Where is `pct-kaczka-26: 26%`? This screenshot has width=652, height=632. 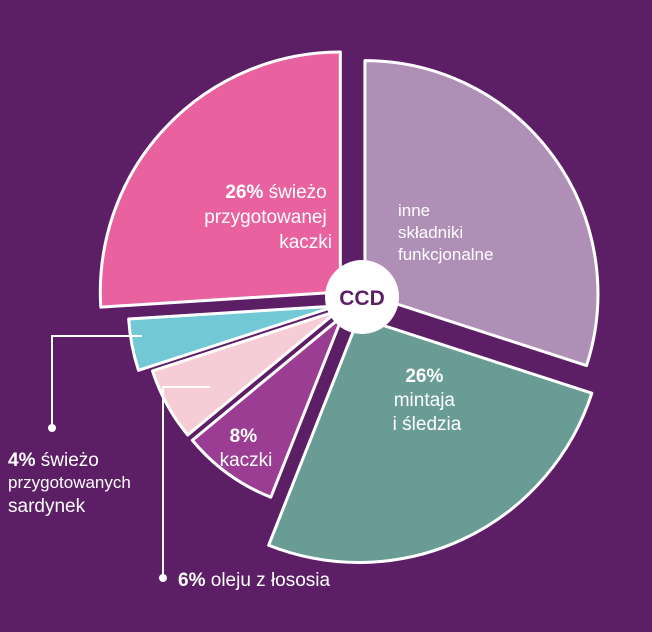 pct-kaczka-26: 26% is located at coordinates (244, 192).